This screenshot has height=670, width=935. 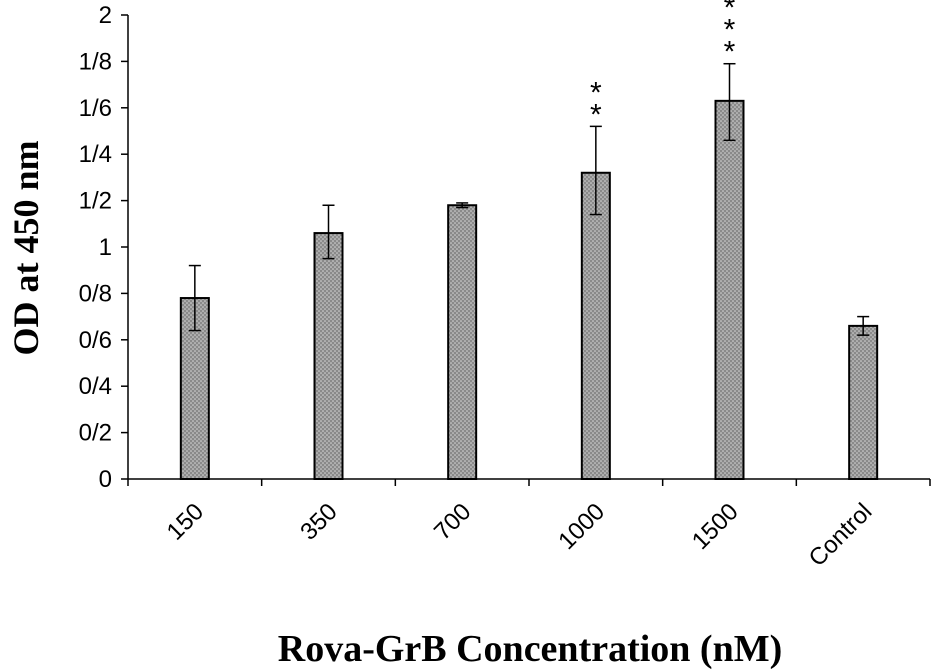 What do you see at coordinates (95, 61) in the screenshot?
I see `y-tick-label: 1/8` at bounding box center [95, 61].